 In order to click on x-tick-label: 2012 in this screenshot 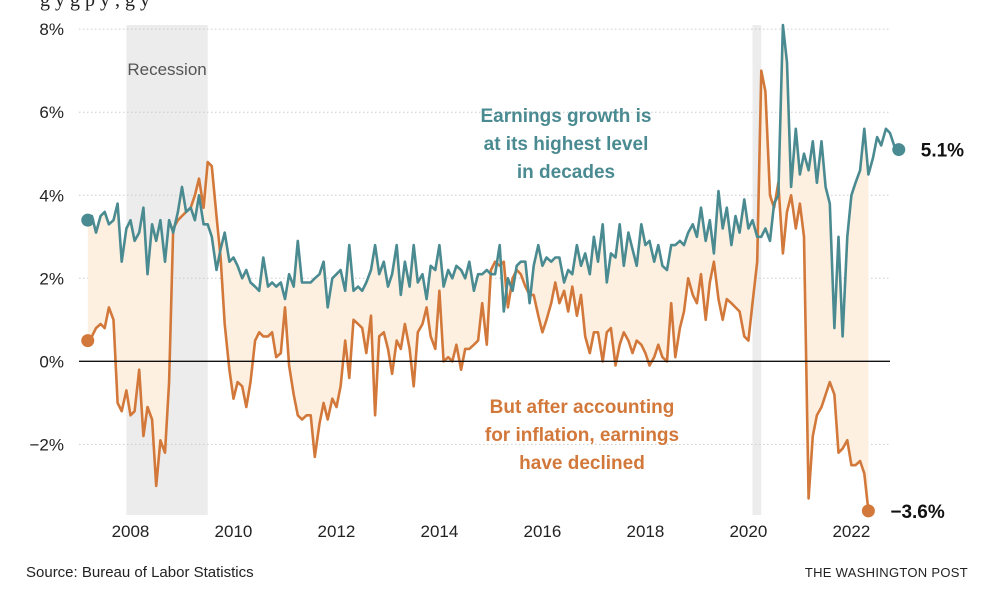, I will do `click(337, 531)`.